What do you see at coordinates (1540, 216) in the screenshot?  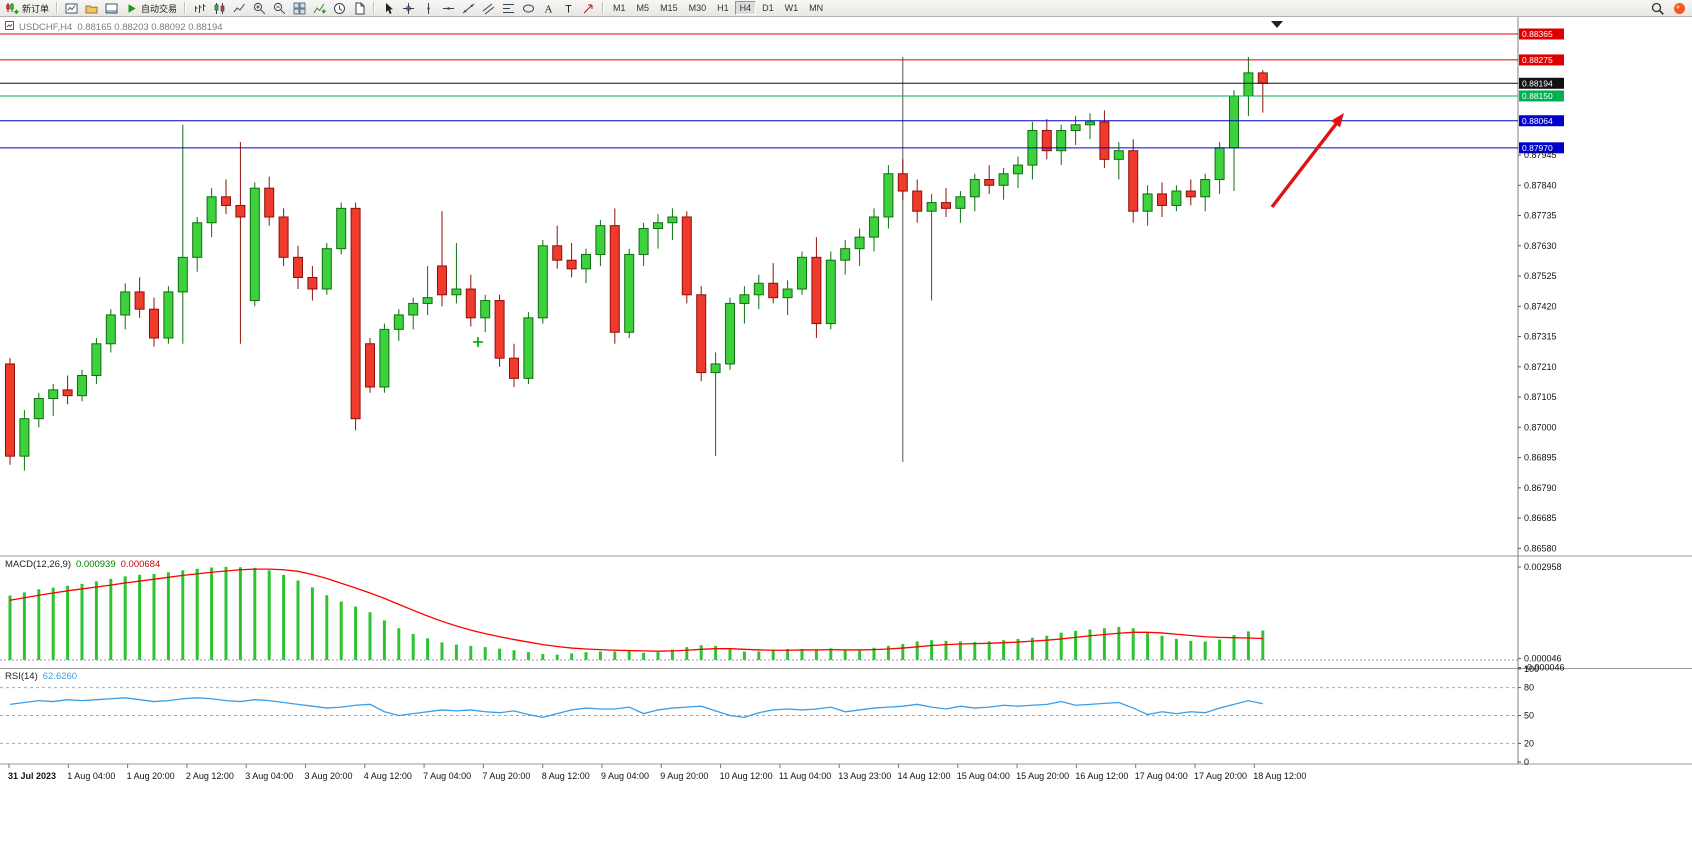 I see `svg-text: 0.87735` at bounding box center [1540, 216].